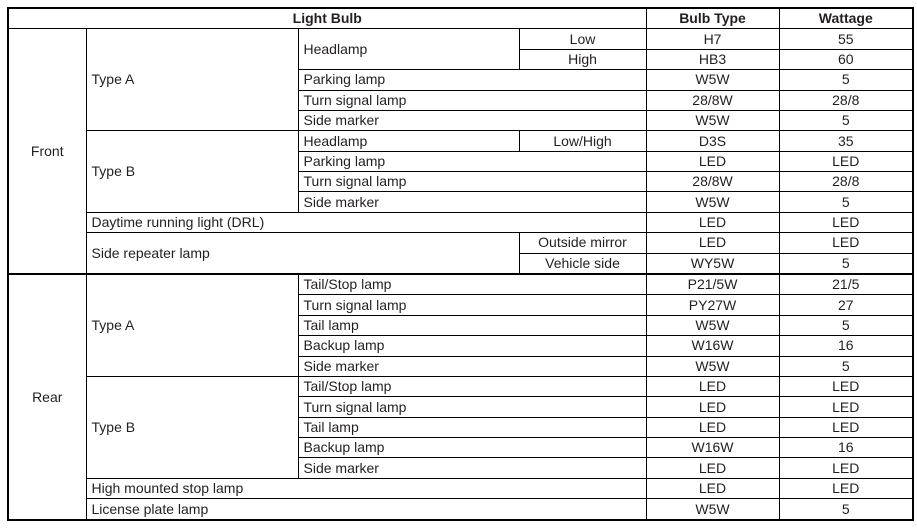 The width and height of the screenshot is (917, 528). Describe the element at coordinates (846, 39) in the screenshot. I see `wattage-cell: 55` at that location.